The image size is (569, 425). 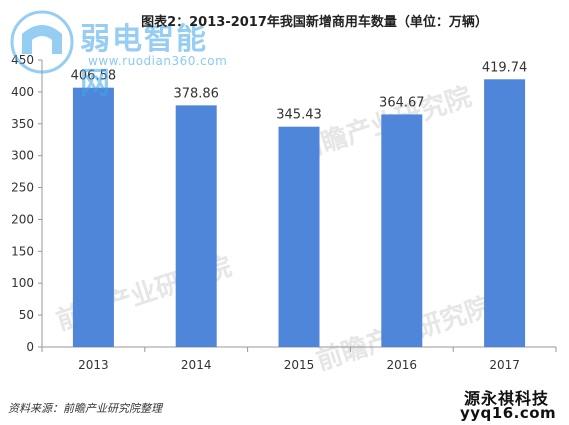 I want to click on chart-title: 图表2：2013-2017年我国新增商用车数量（单位：万辆）, so click(x=314, y=22).